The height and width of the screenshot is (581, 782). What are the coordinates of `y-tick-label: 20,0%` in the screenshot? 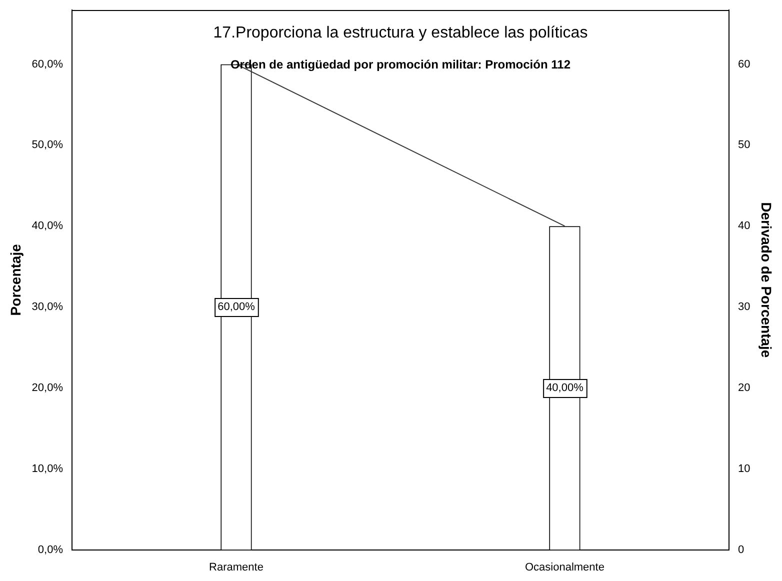 It's located at (48, 388).